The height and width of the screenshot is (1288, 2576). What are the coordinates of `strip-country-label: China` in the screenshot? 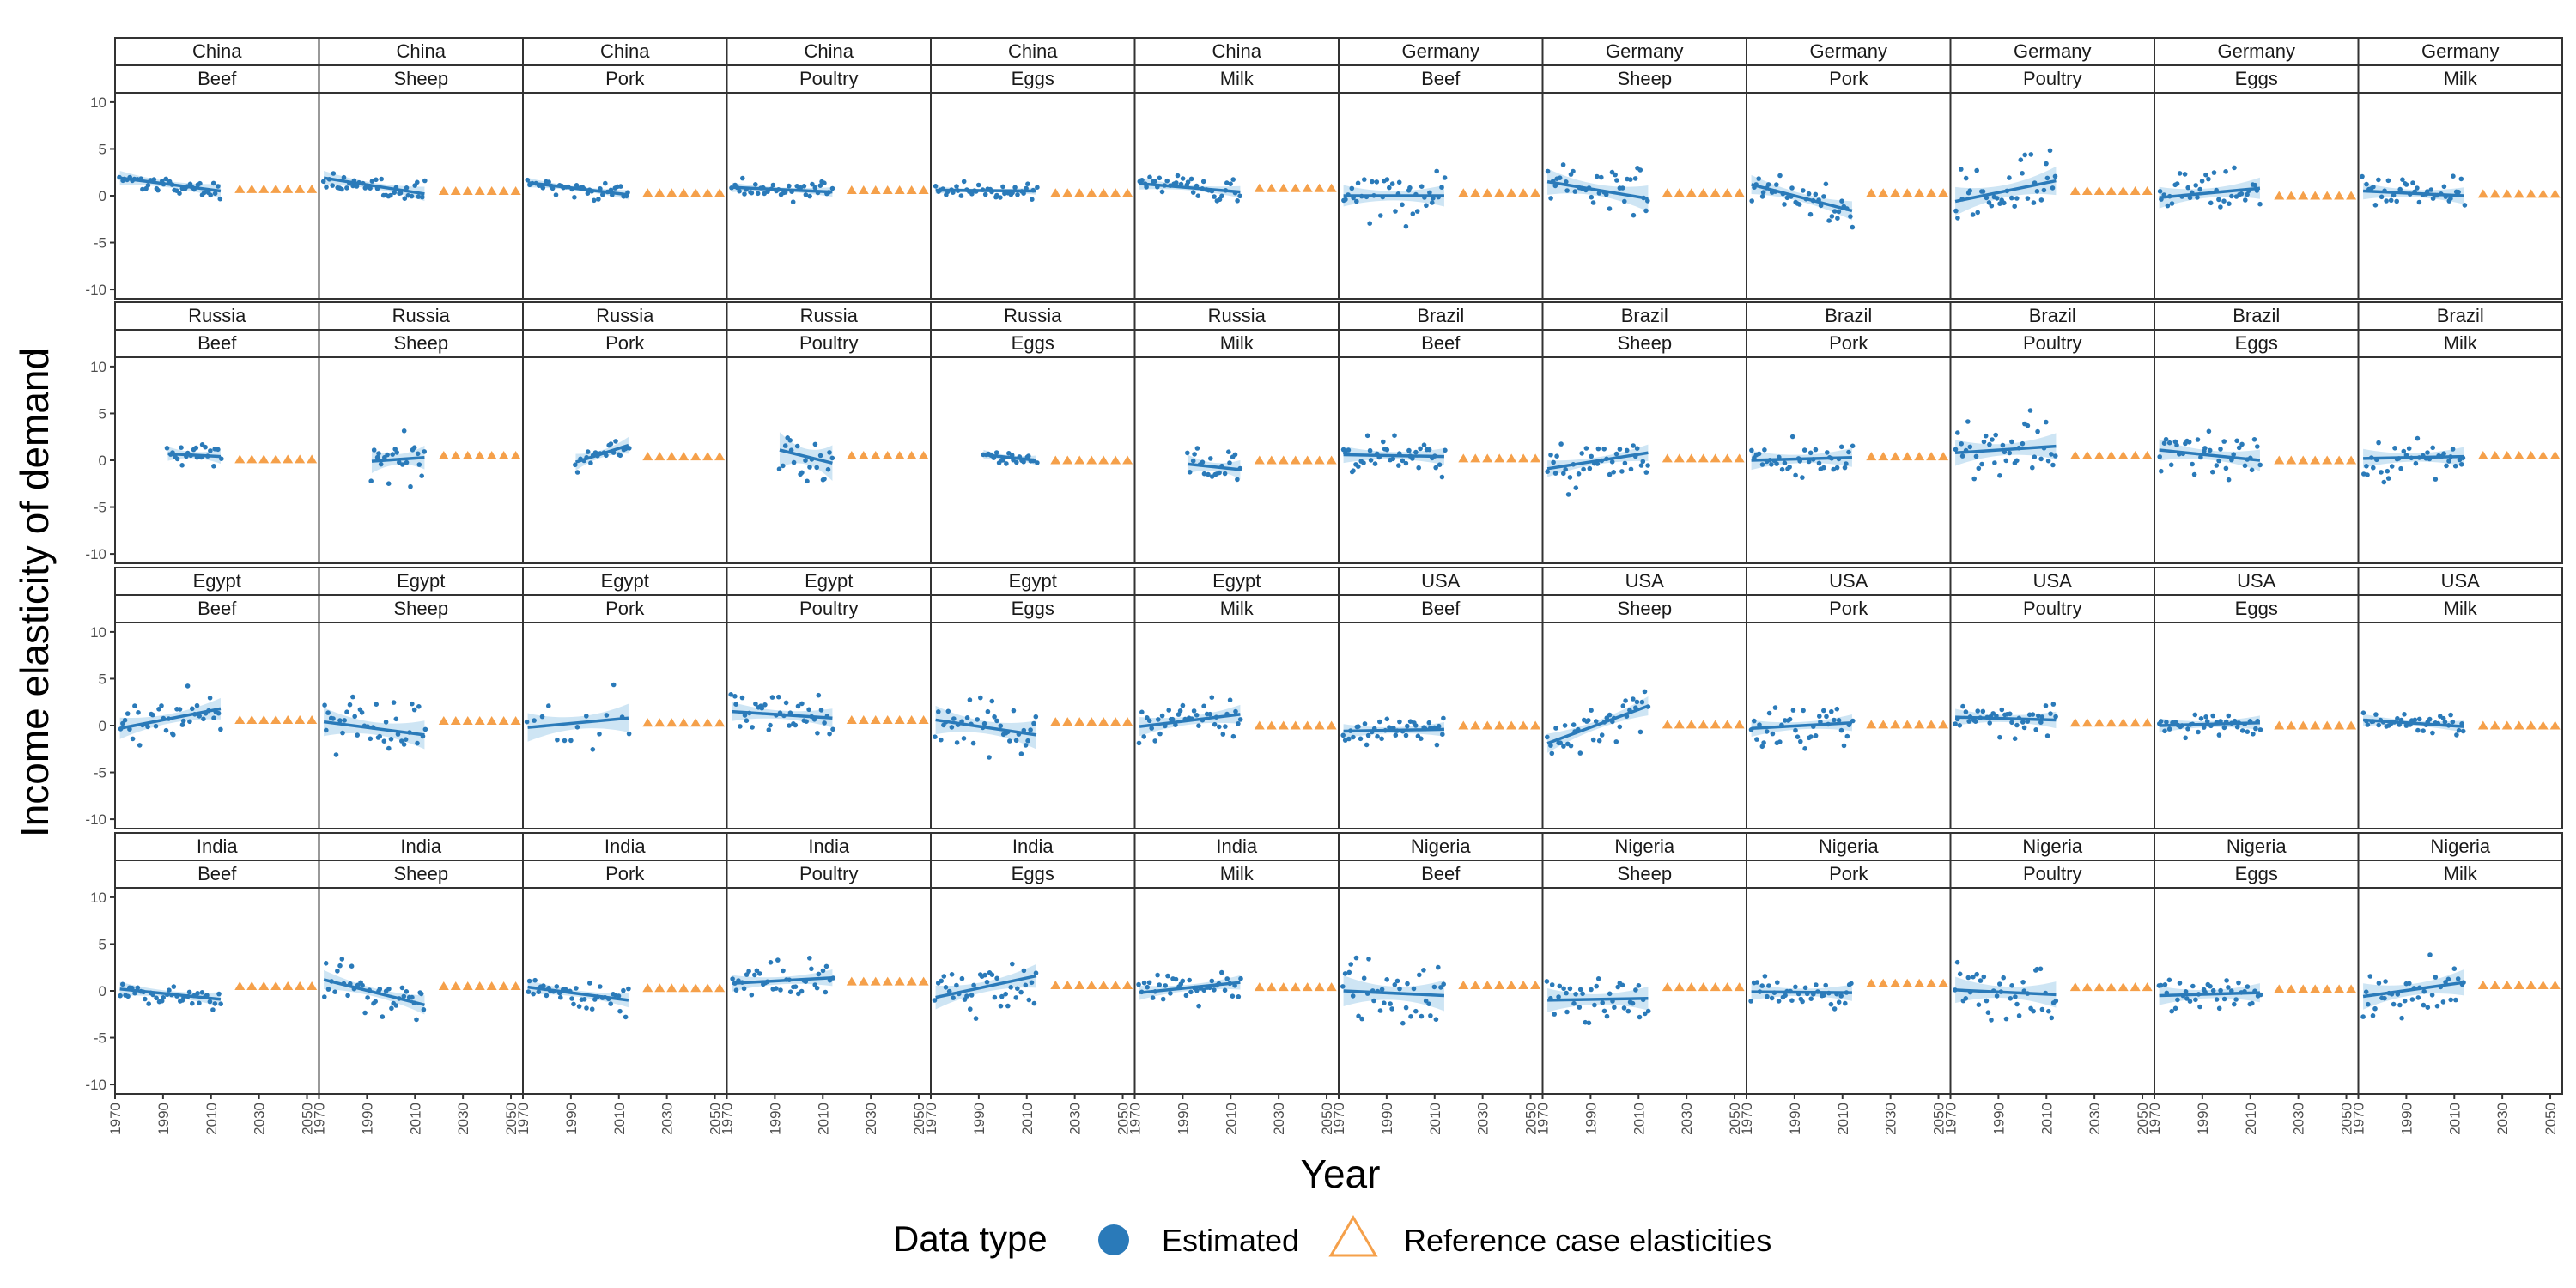 It's located at (625, 51).